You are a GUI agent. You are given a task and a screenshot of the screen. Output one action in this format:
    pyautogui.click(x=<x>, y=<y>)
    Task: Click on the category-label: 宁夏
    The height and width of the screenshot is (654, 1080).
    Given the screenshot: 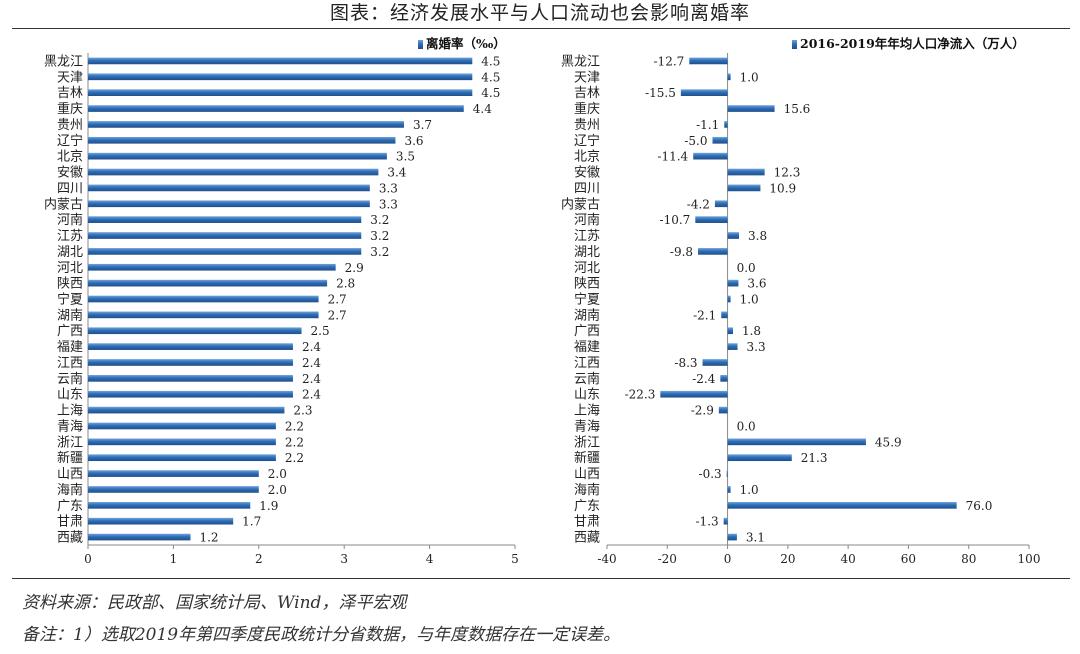 What is the action you would take?
    pyautogui.click(x=587, y=300)
    